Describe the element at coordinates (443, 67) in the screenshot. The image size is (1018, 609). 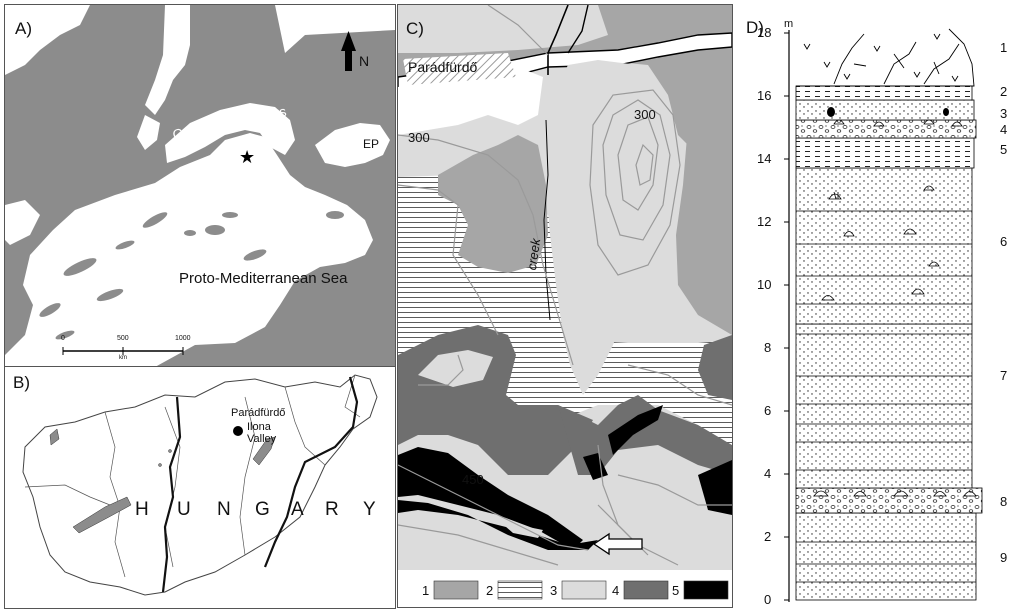
I see `c-town-label: Parádfürdő` at that location.